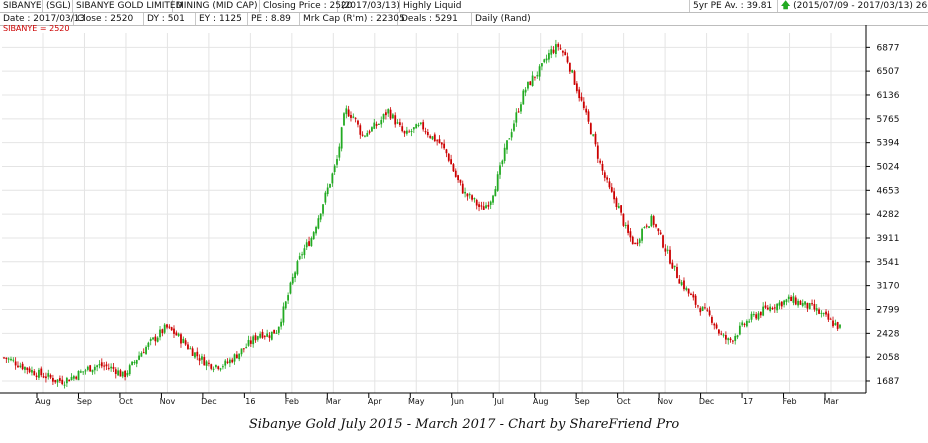  What do you see at coordinates (831, 401) in the screenshot?
I see `x-tick-label: Mar` at bounding box center [831, 401].